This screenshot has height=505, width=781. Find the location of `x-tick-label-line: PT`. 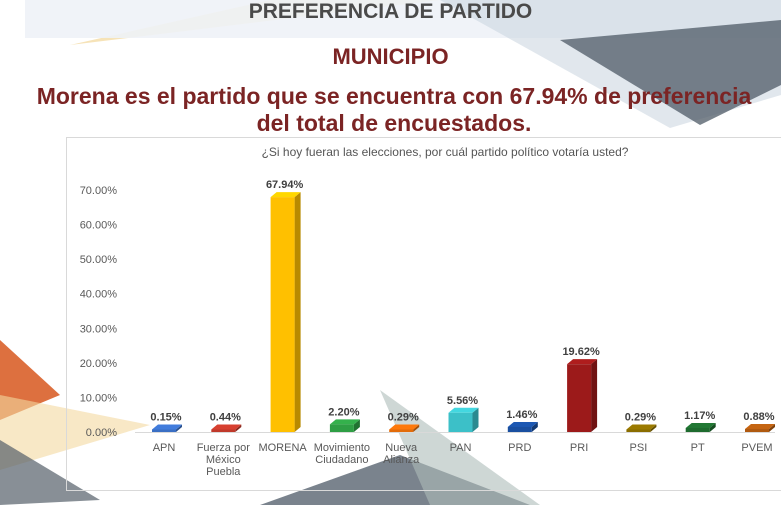

x-tick-label-line: PT is located at coordinates (698, 448).